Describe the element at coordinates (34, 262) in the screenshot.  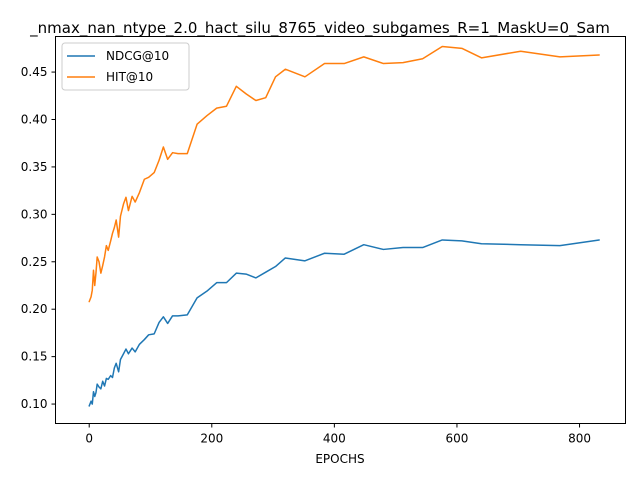
I see `y-tick-label: 0.25` at that location.